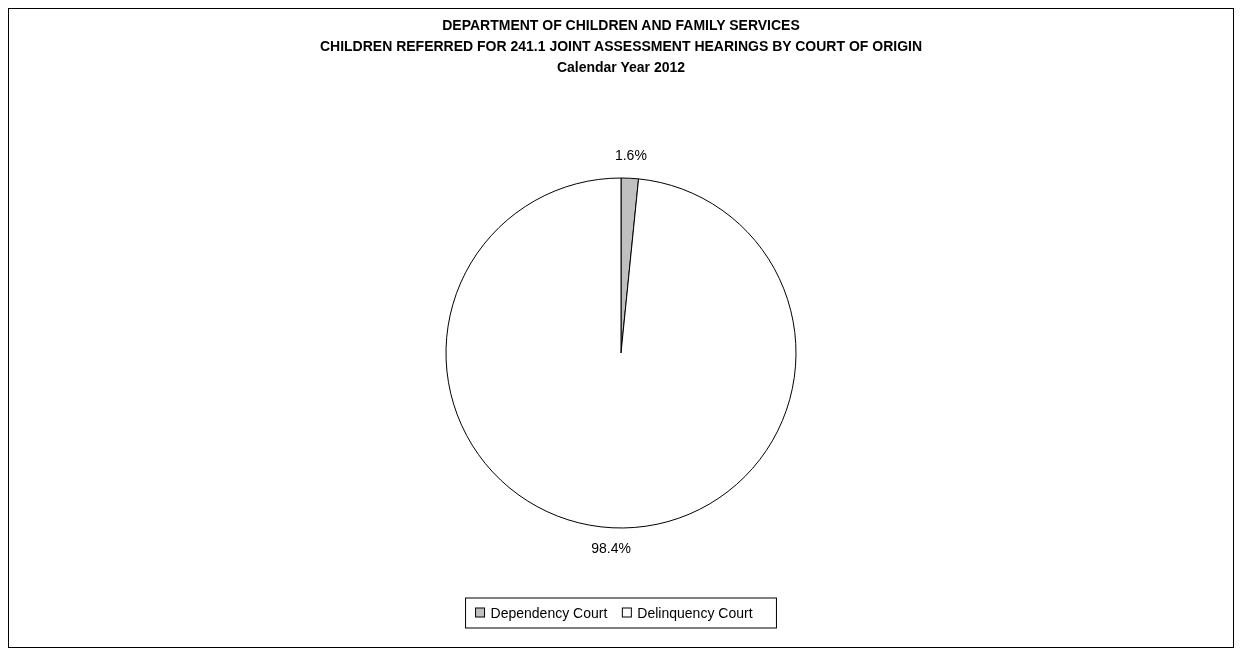  What do you see at coordinates (621, 67) in the screenshot?
I see `chart-subtitle: Calendar Year 2012` at bounding box center [621, 67].